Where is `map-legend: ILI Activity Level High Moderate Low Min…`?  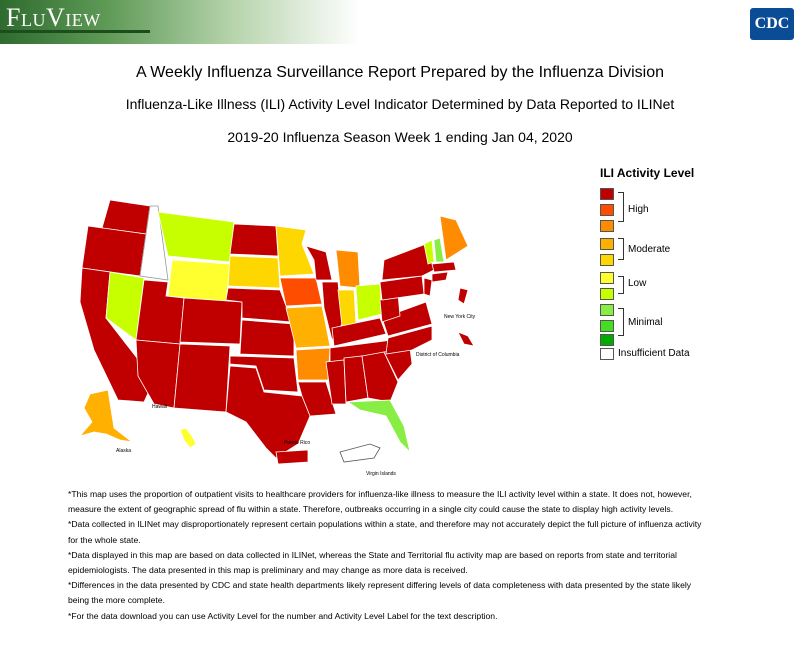 map-legend: ILI Activity Level High Moderate Low Min… is located at coordinates (698, 266).